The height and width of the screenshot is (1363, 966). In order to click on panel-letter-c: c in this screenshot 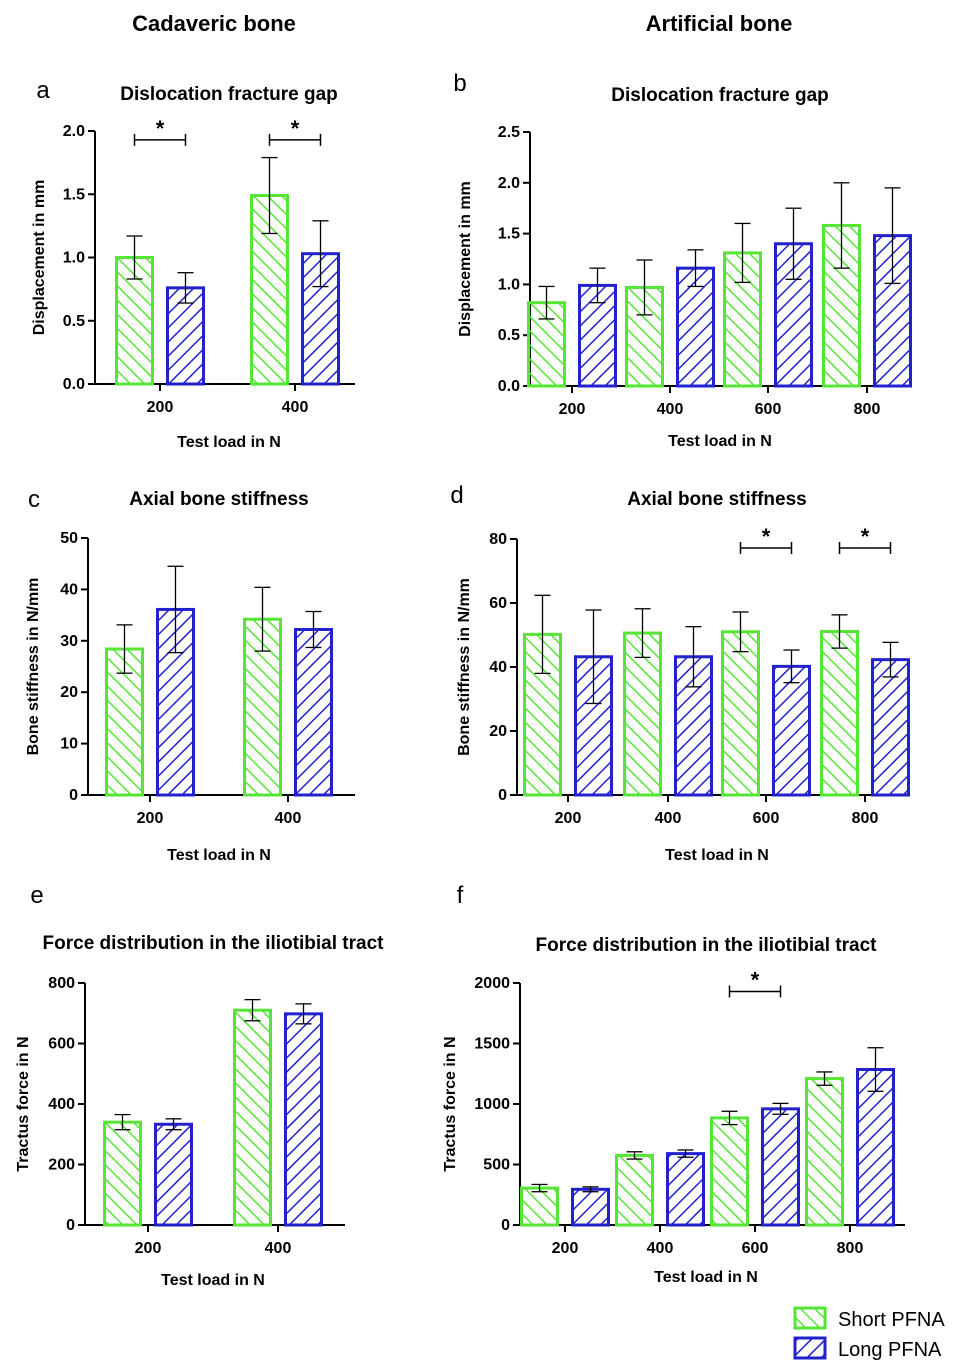, I will do `click(34, 499)`.